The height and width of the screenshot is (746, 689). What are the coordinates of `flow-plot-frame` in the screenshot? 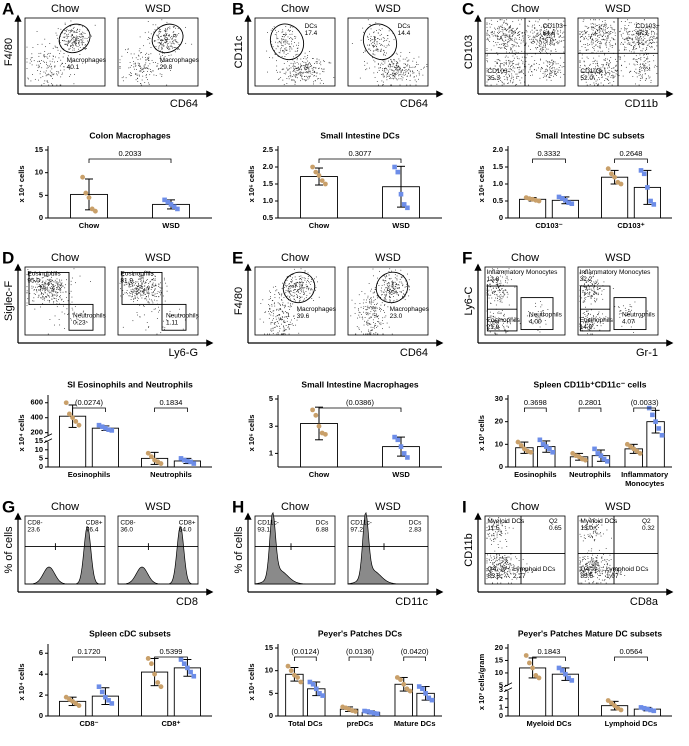 It's located at (525, 301).